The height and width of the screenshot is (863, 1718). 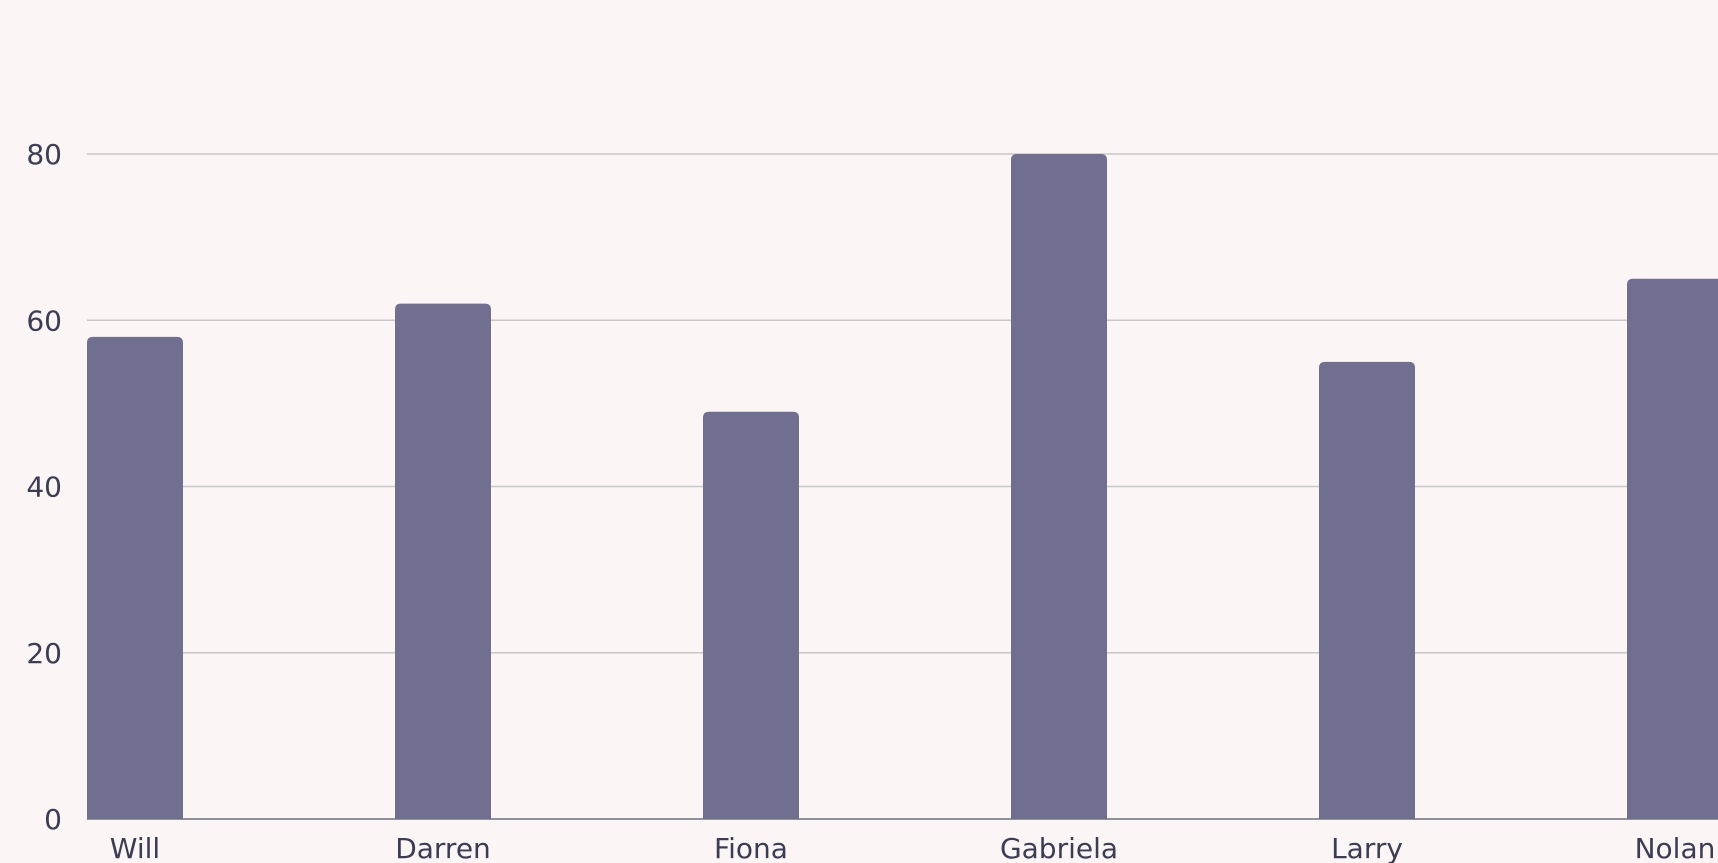 What do you see at coordinates (1059, 847) in the screenshot?
I see `x-category-label: Gabriela` at bounding box center [1059, 847].